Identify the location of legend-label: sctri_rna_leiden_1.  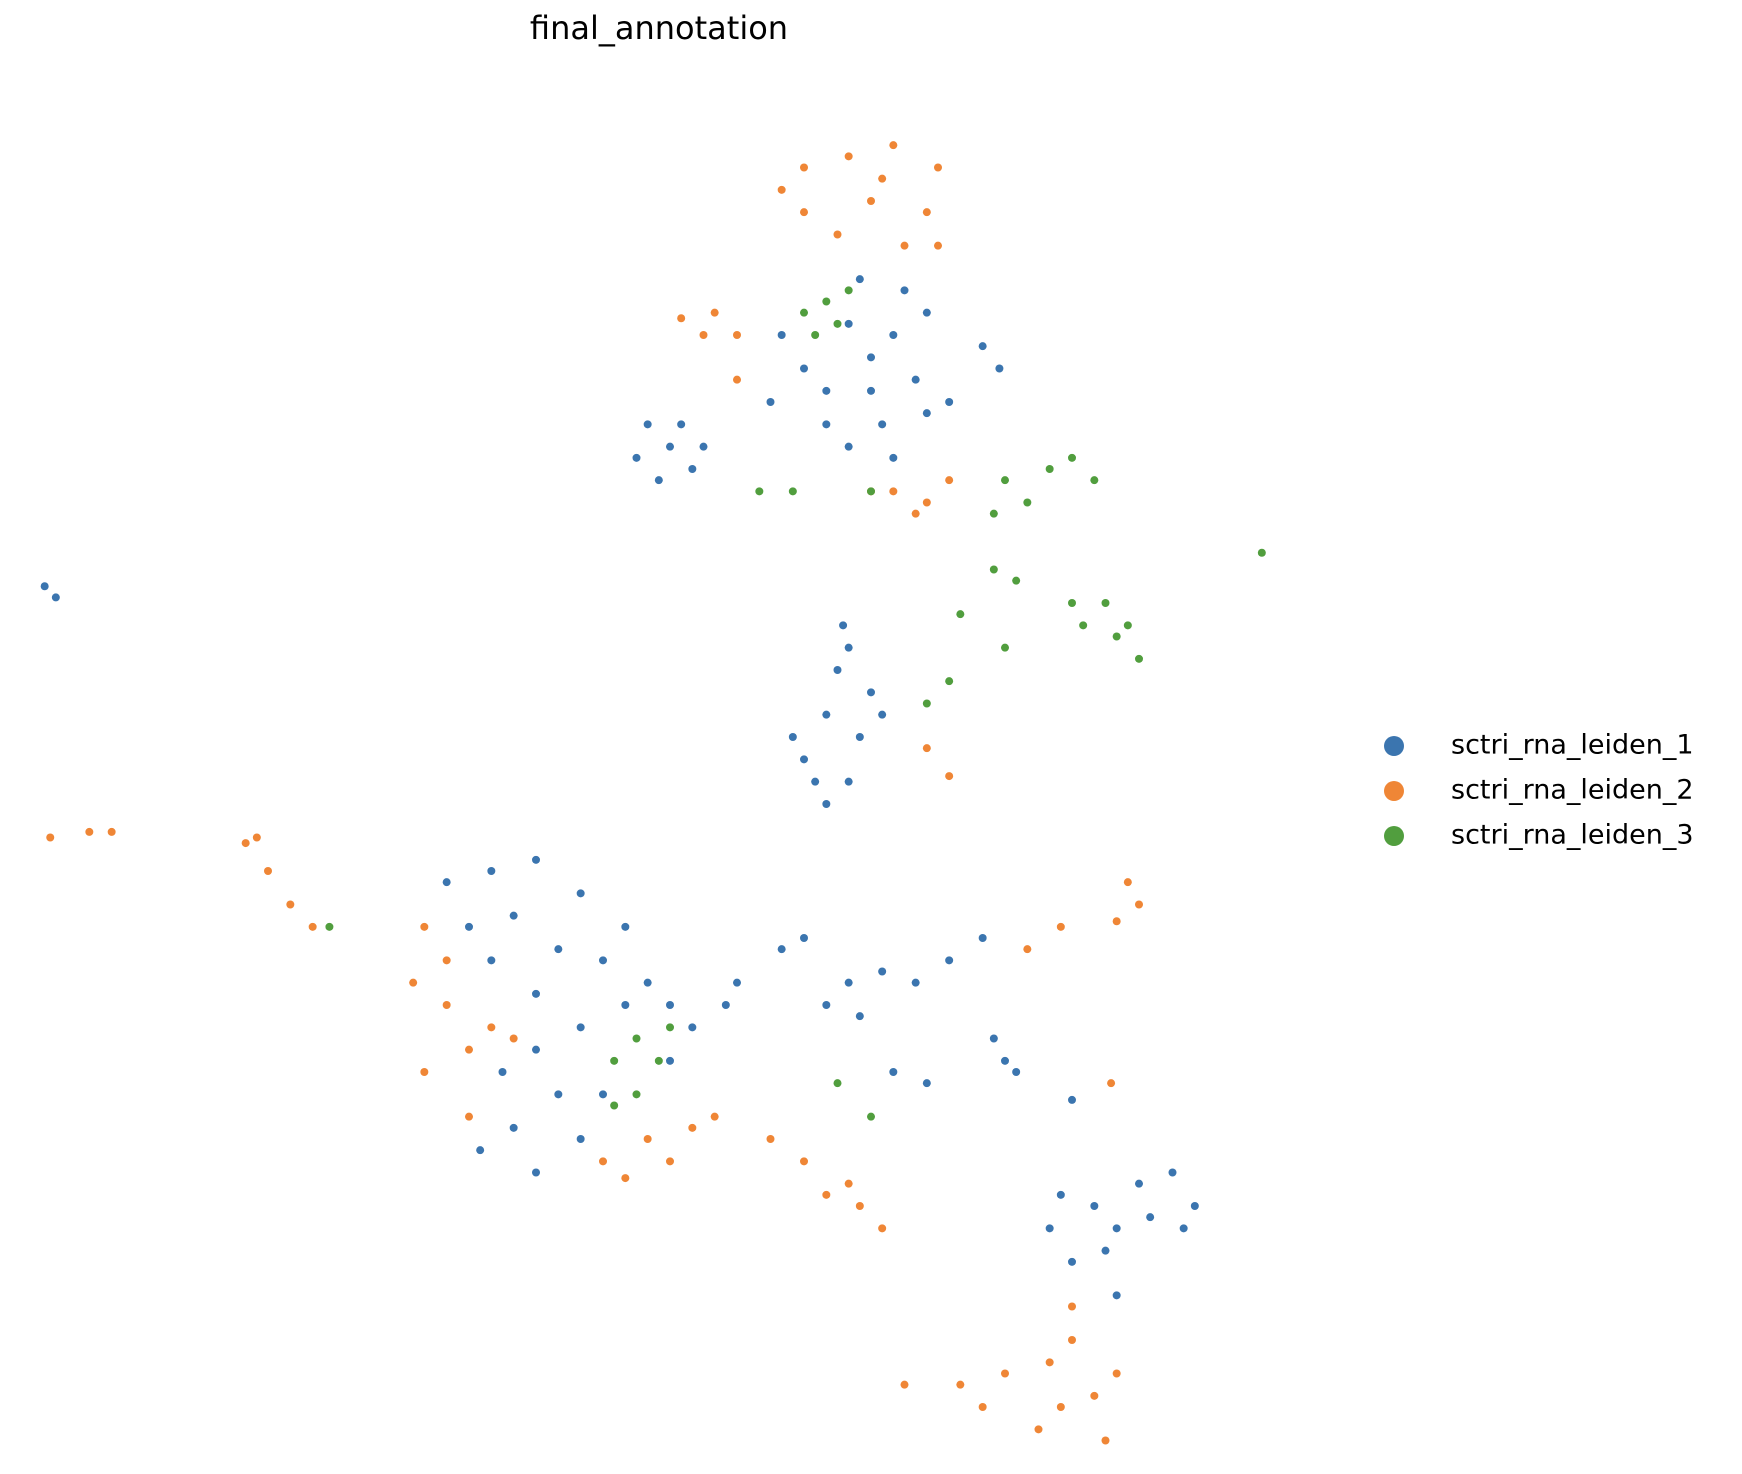
(1572, 745).